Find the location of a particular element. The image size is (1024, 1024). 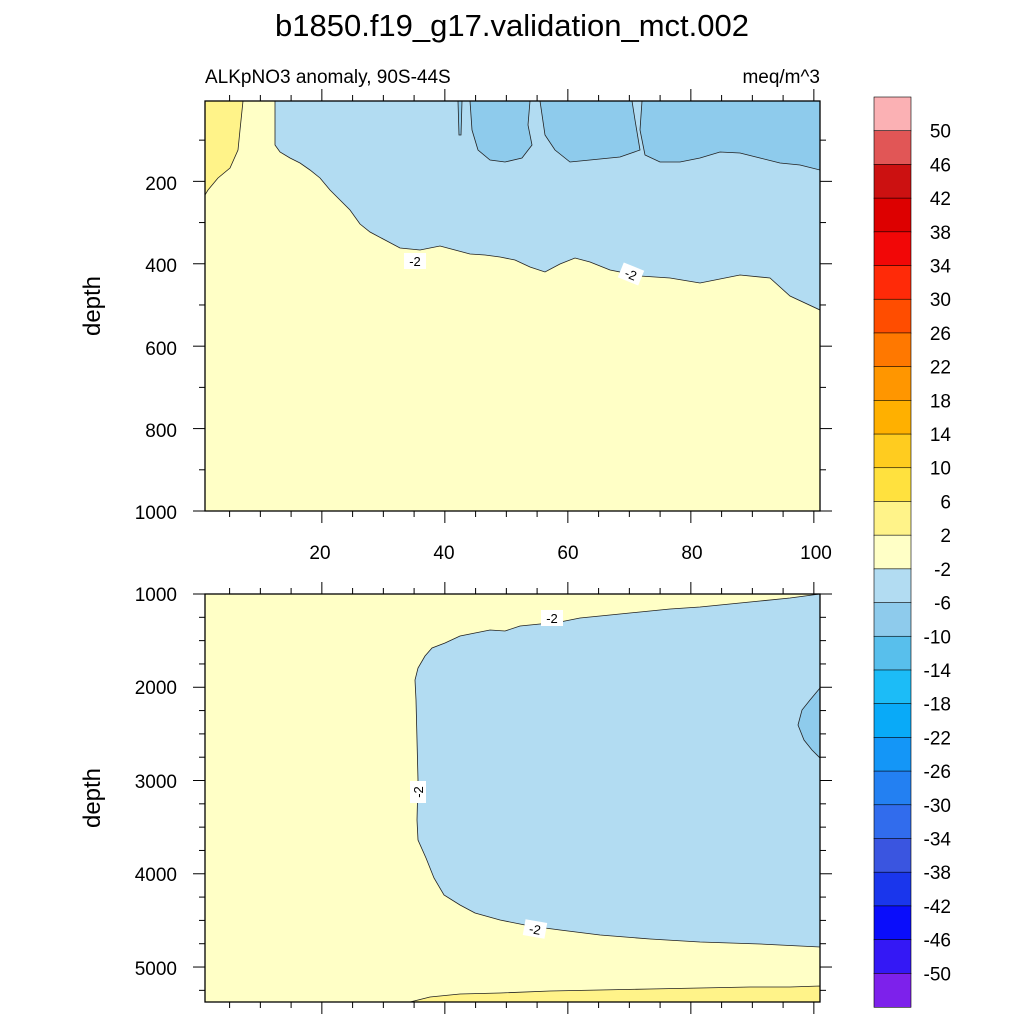

colorbar-label: -38 is located at coordinates (937, 873).